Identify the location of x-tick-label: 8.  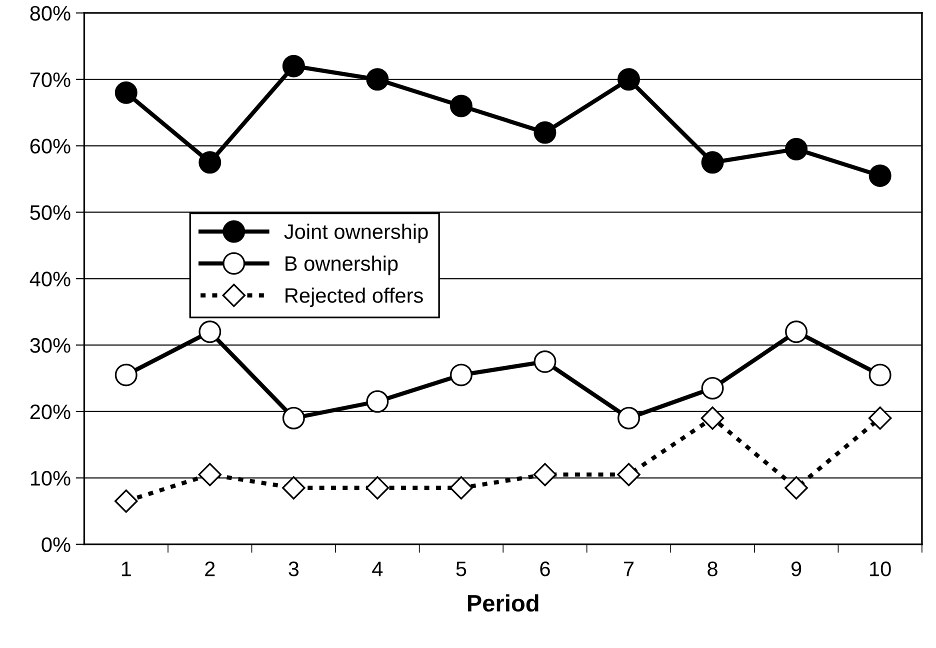
(713, 569).